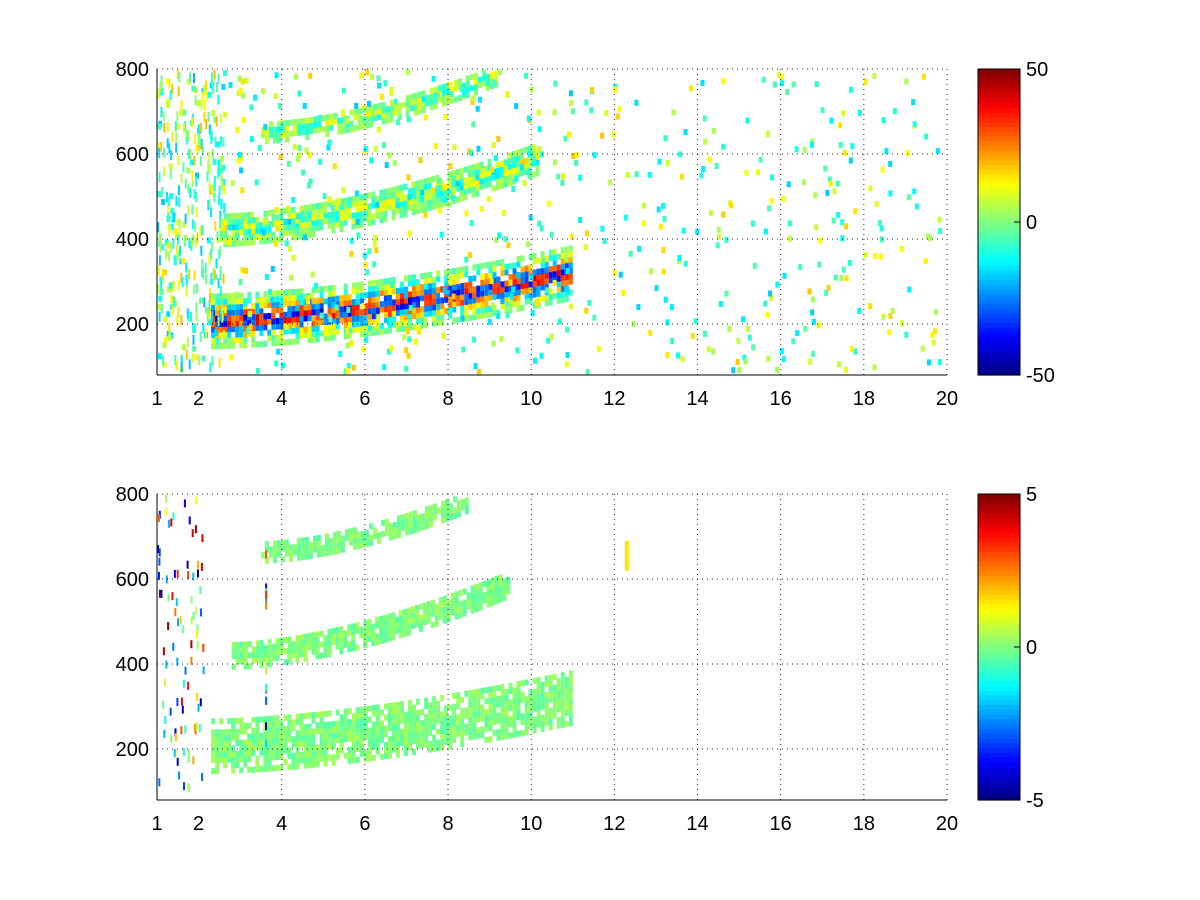 The width and height of the screenshot is (1200, 900). Describe the element at coordinates (864, 824) in the screenshot. I see `x-tick-label: 18` at that location.